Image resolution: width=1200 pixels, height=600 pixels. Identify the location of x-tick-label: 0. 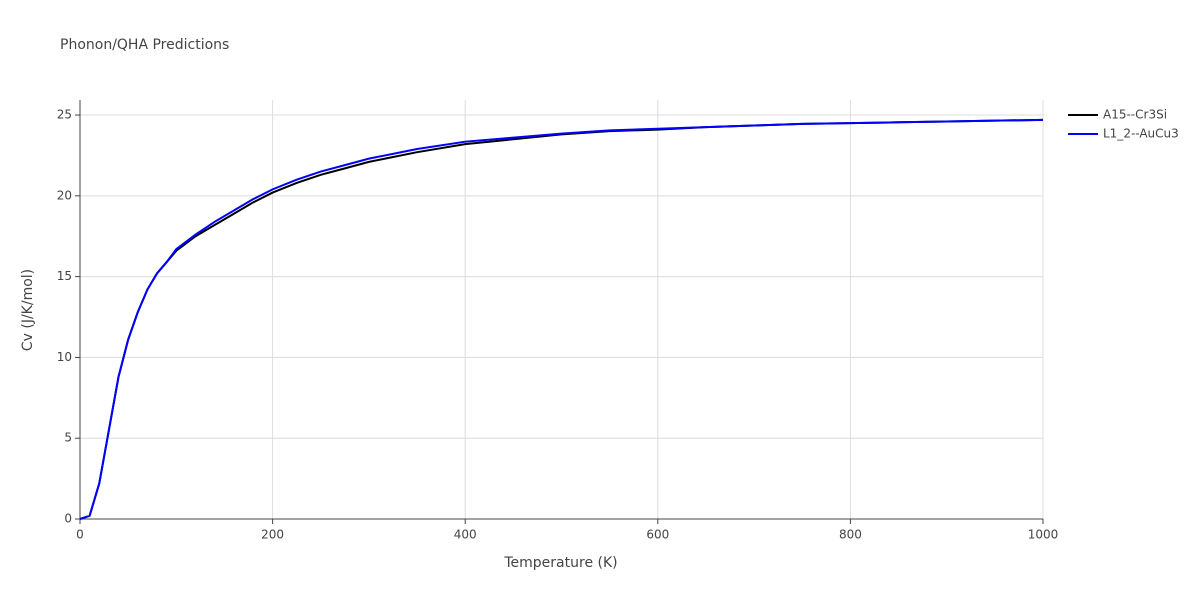
(80, 535).